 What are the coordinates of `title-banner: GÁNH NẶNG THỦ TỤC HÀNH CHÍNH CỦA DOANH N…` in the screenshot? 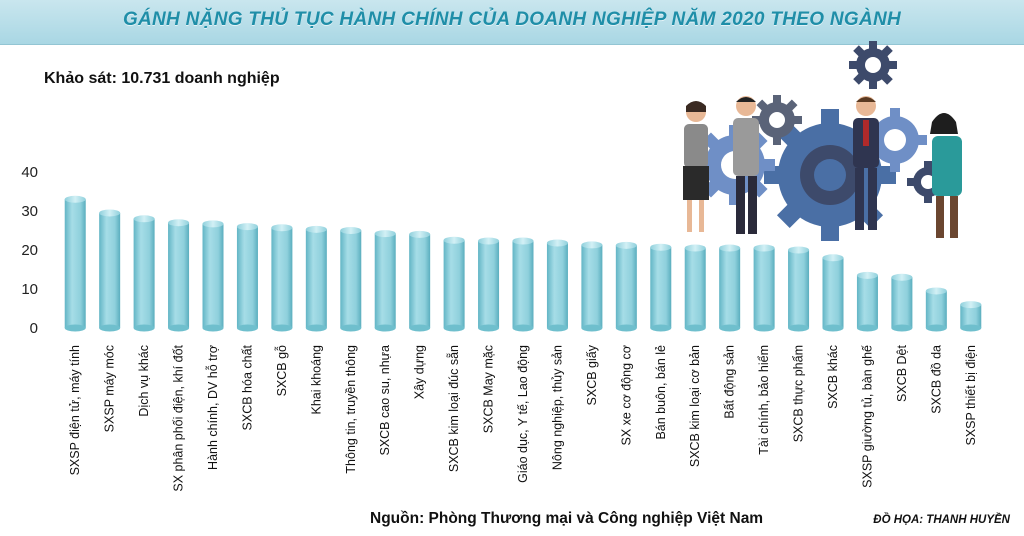 It's located at (512, 22).